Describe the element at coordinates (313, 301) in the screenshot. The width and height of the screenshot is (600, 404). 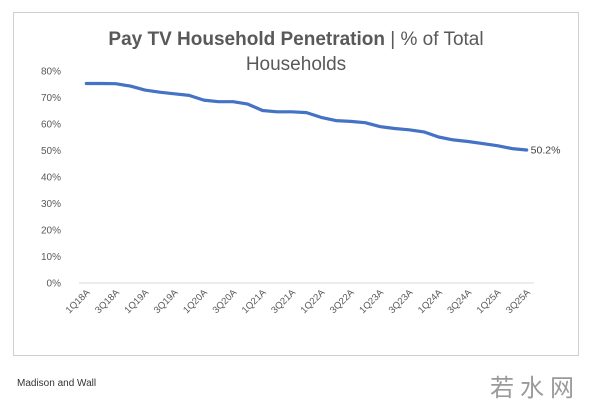
I see `x-tick-label: 1Q22A` at that location.